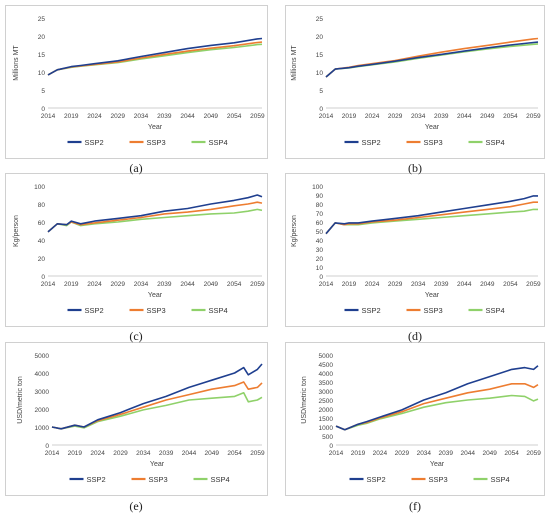 The height and width of the screenshot is (519, 550). I want to click on x-tick-label-e: 2029, so click(120, 453).